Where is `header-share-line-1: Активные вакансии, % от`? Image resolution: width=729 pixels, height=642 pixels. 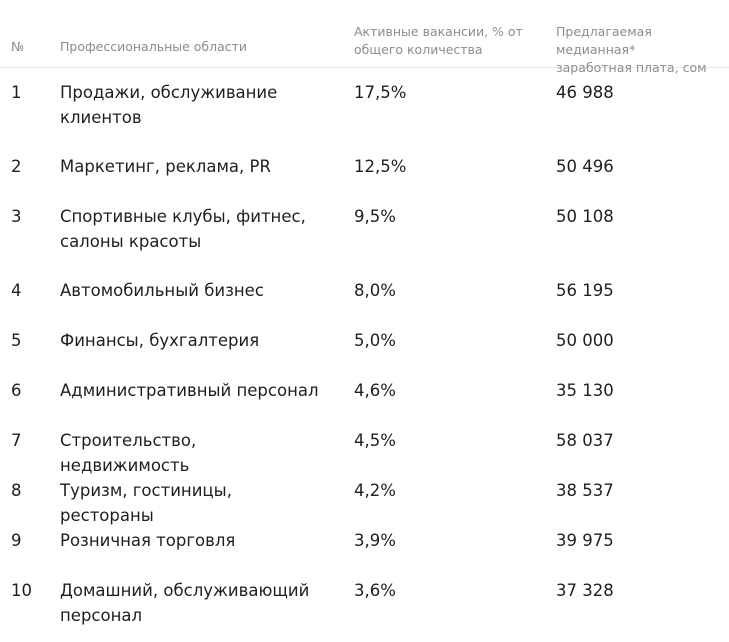
header-share-line-1: Активные вакансии, % от is located at coordinates (438, 31).